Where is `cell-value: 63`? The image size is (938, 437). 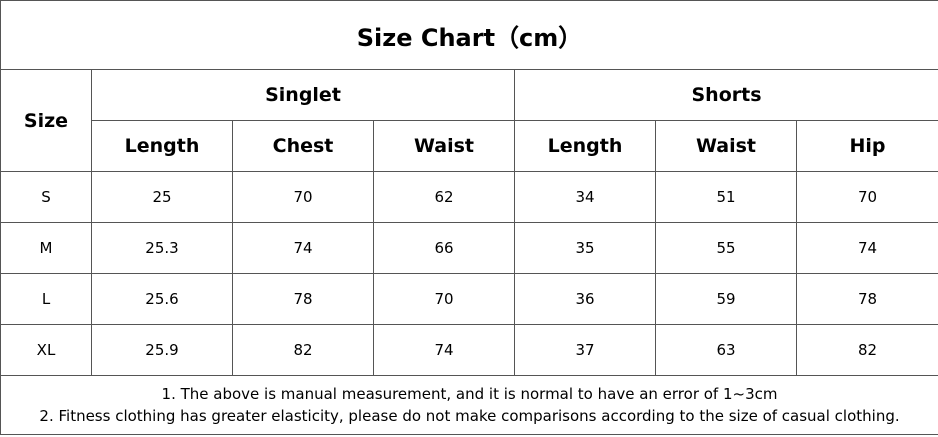 cell-value: 63 is located at coordinates (726, 350).